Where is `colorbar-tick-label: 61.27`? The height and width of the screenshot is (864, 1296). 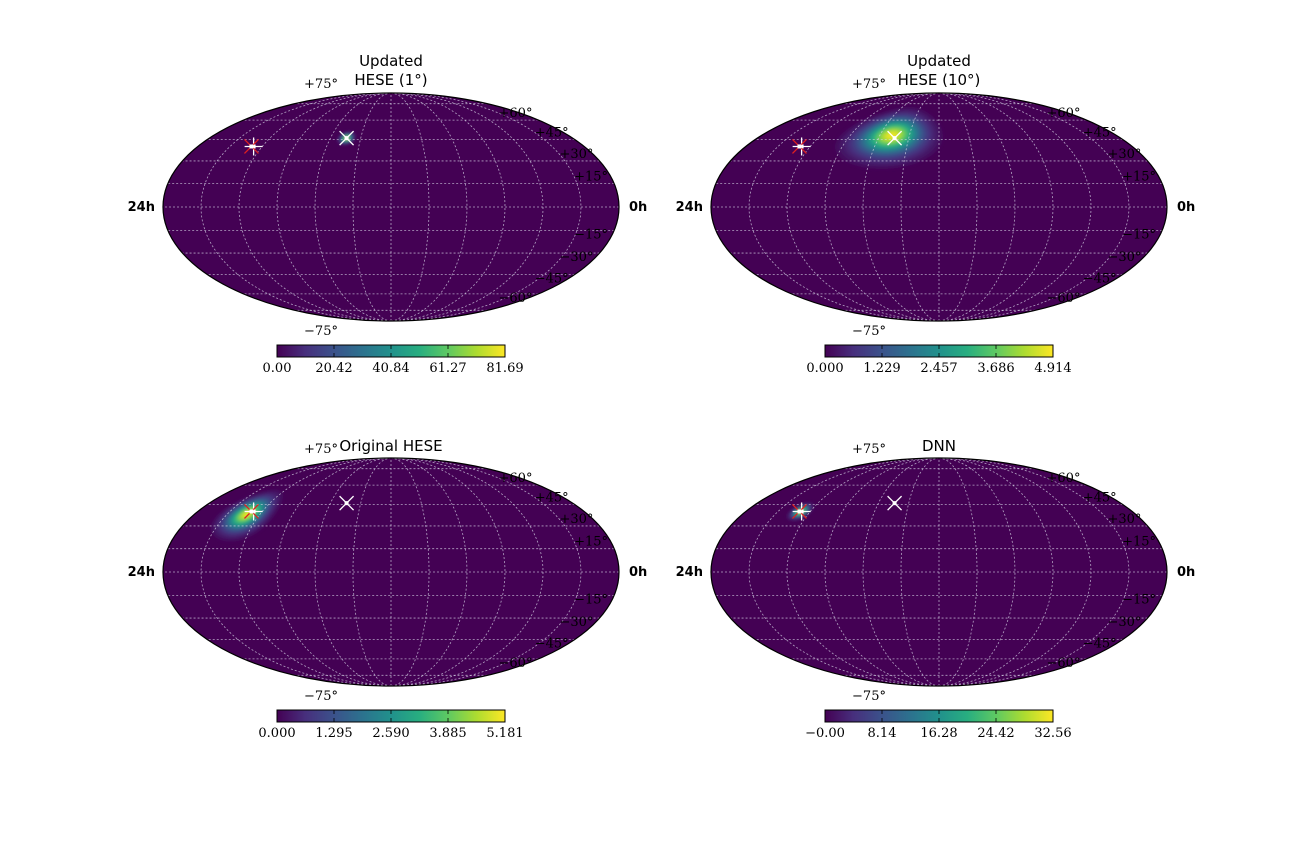
colorbar-tick-label: 61.27 is located at coordinates (447, 368).